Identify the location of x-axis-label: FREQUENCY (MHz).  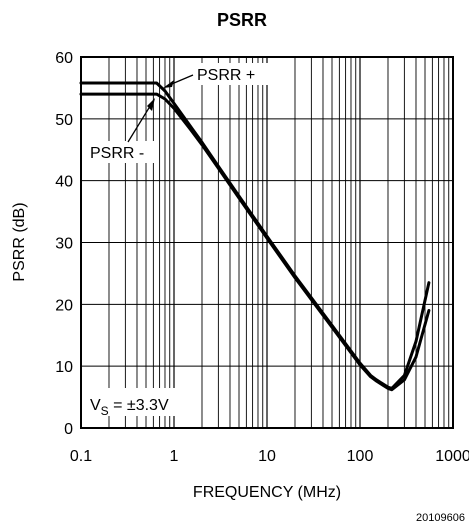
(267, 492).